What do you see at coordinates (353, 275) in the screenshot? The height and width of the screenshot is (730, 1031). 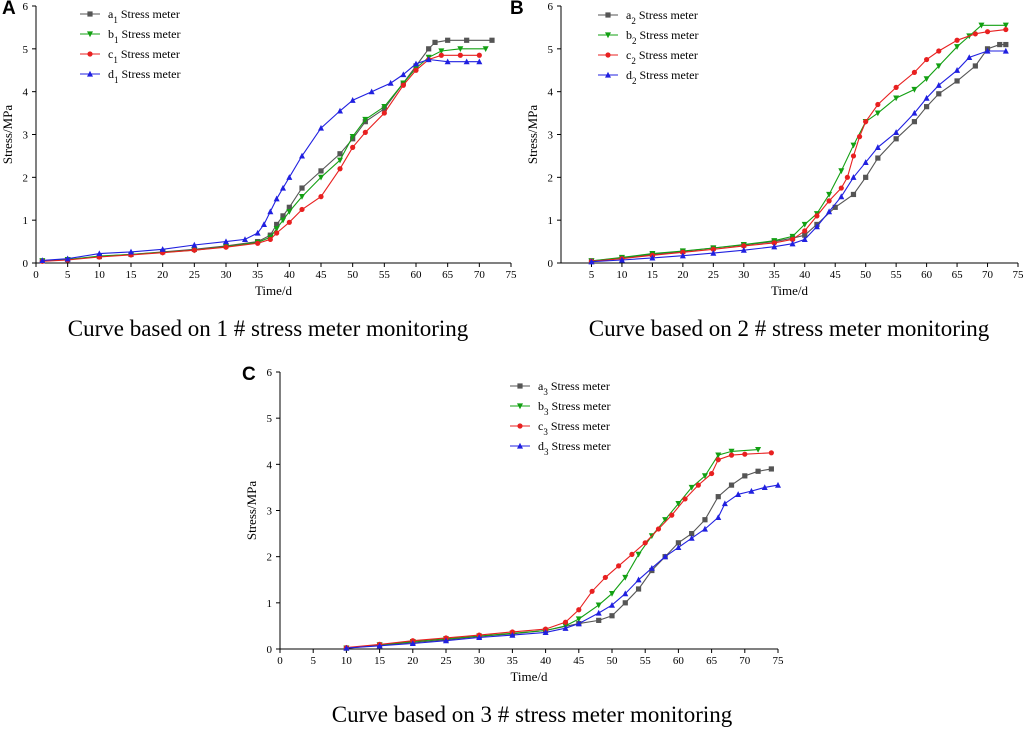 I see `x-tick-label: 50` at bounding box center [353, 275].